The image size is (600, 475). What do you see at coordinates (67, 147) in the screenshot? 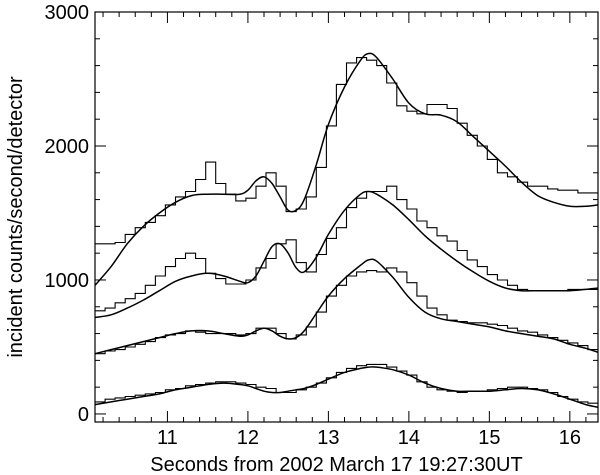
I see `y-tick-label: 2000` at bounding box center [67, 147].